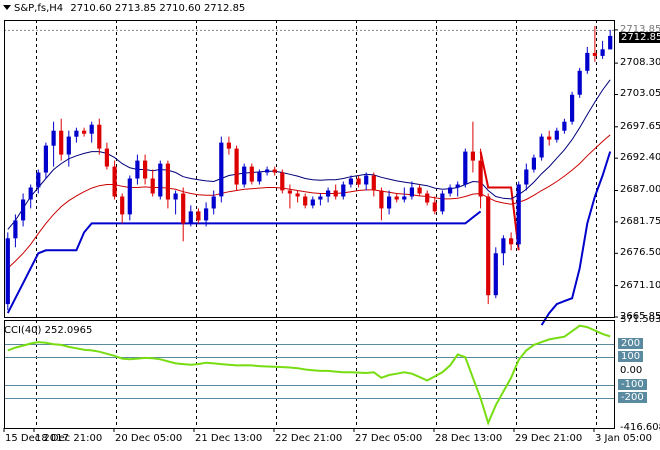 This screenshot has width=660, height=450. Describe the element at coordinates (640, 427) in the screenshot. I see `cci-tick-label: -416.6083` at that location.